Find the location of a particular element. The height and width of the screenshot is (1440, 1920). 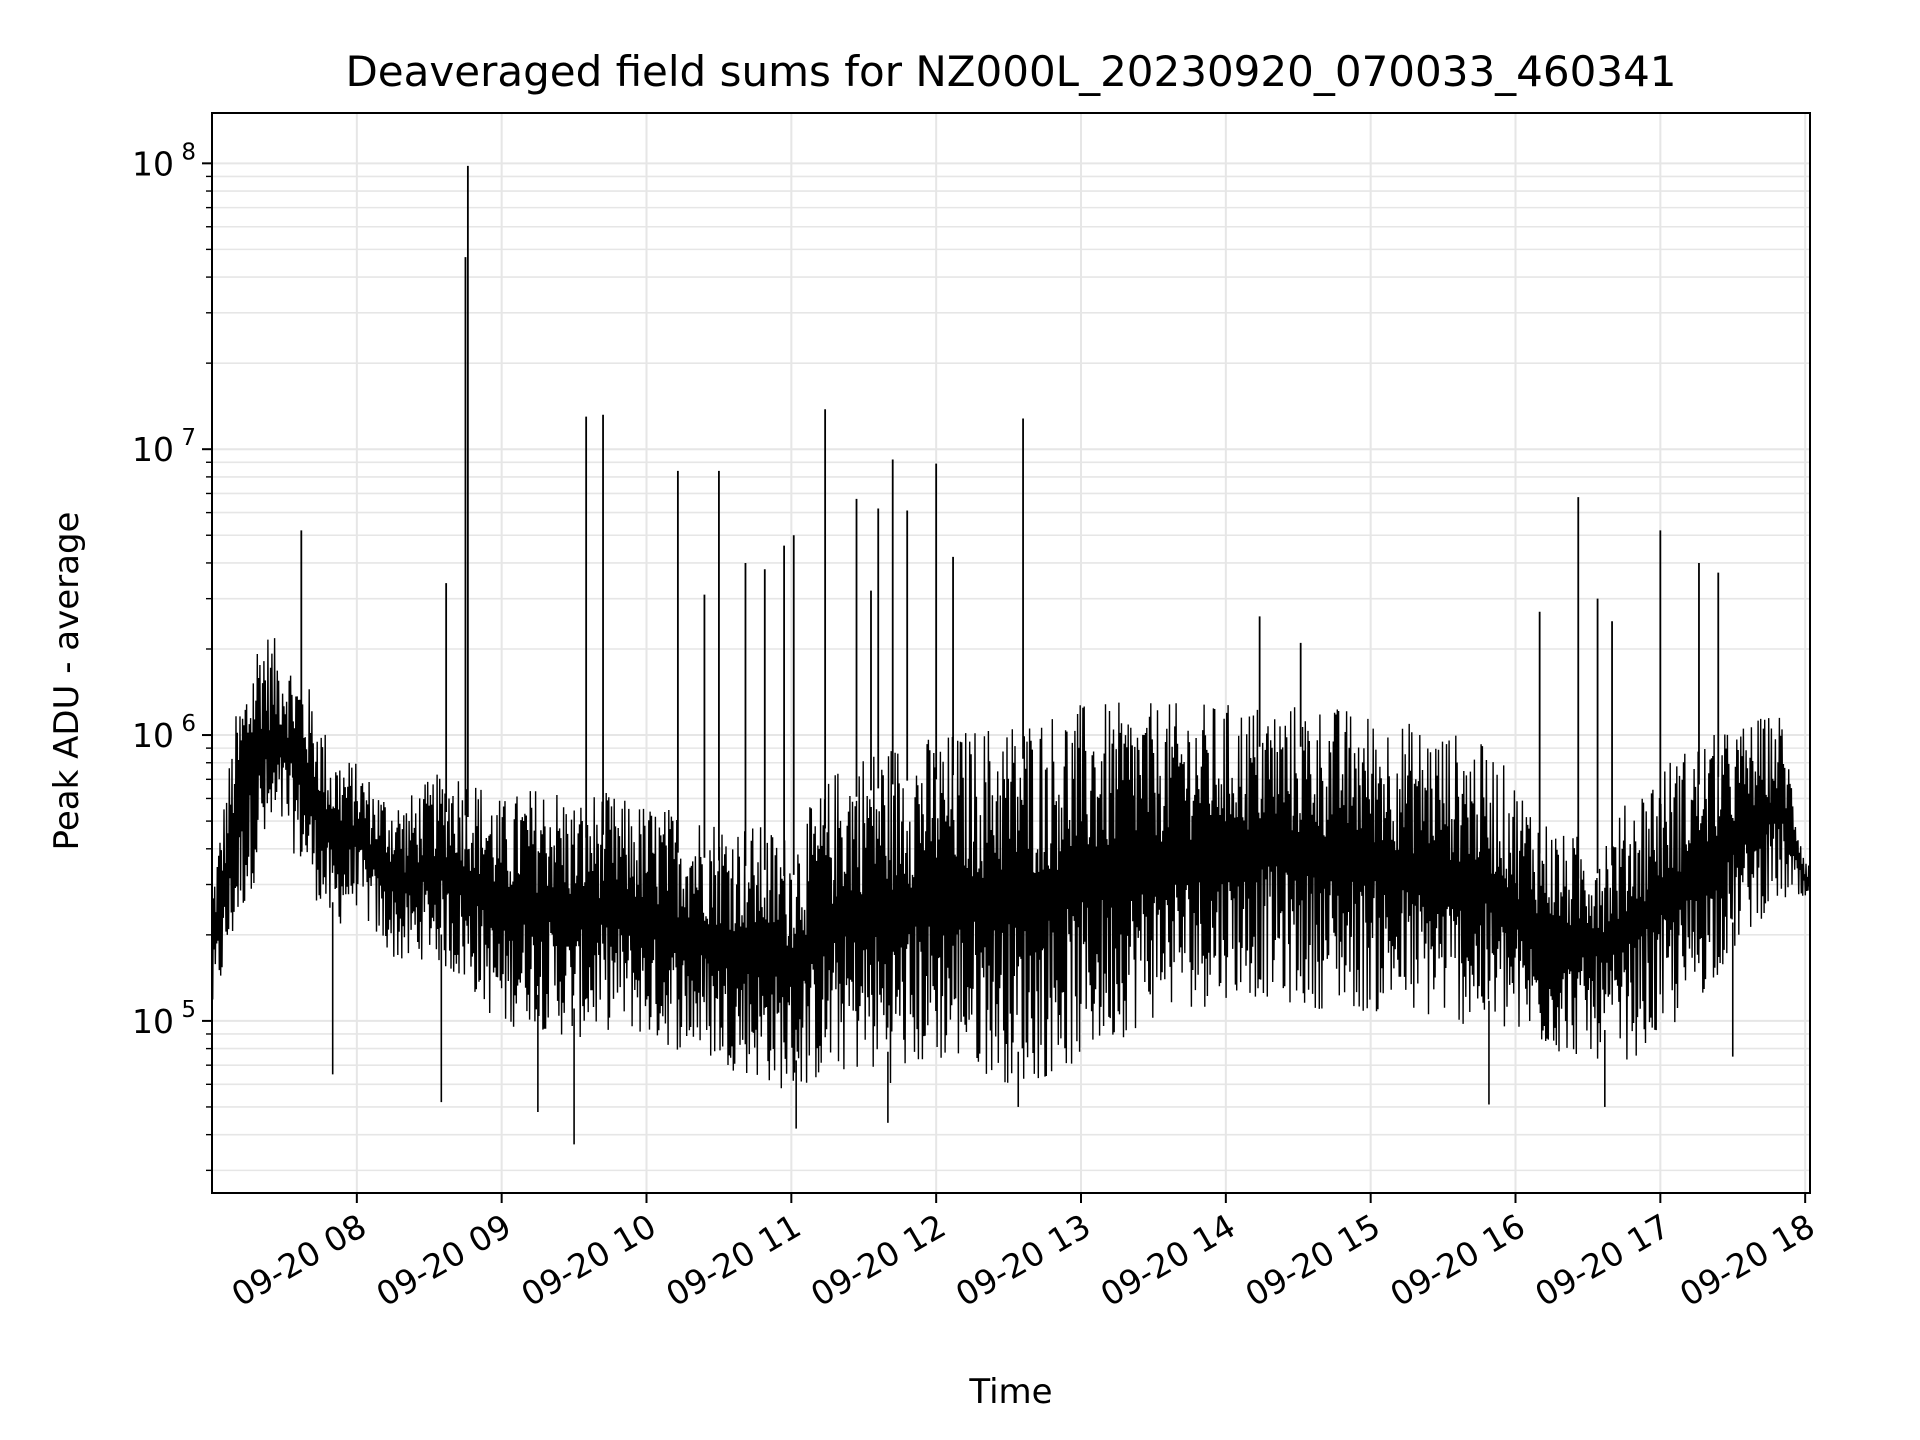

y-tick-exponent: 5 is located at coordinates (188, 1010).